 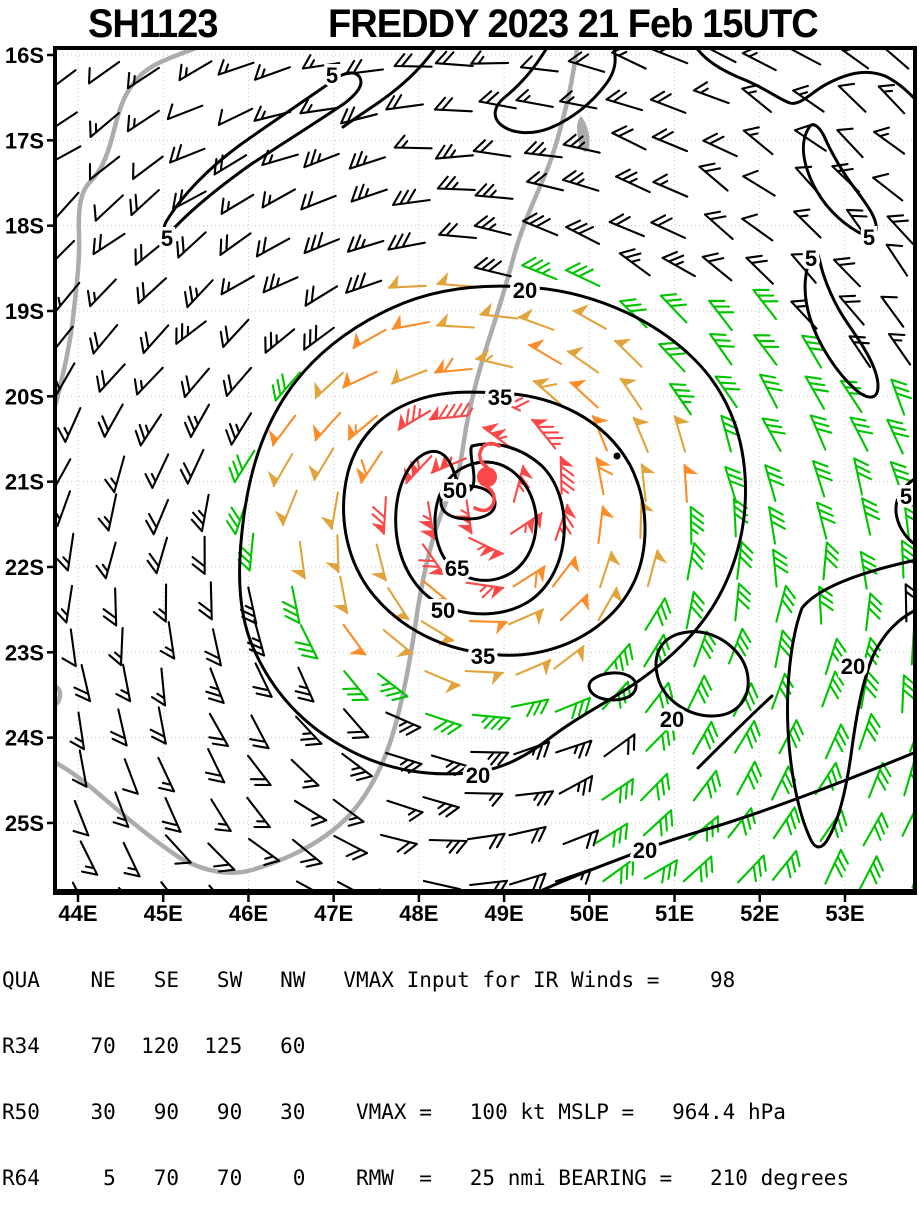 I want to click on contour-label: 20, so click(x=645, y=850).